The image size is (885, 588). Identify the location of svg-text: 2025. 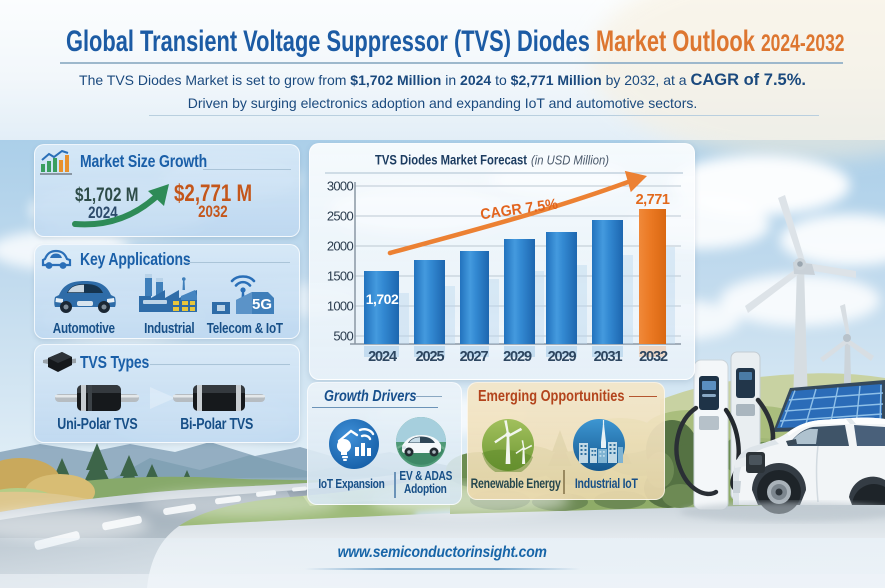
(430, 357).